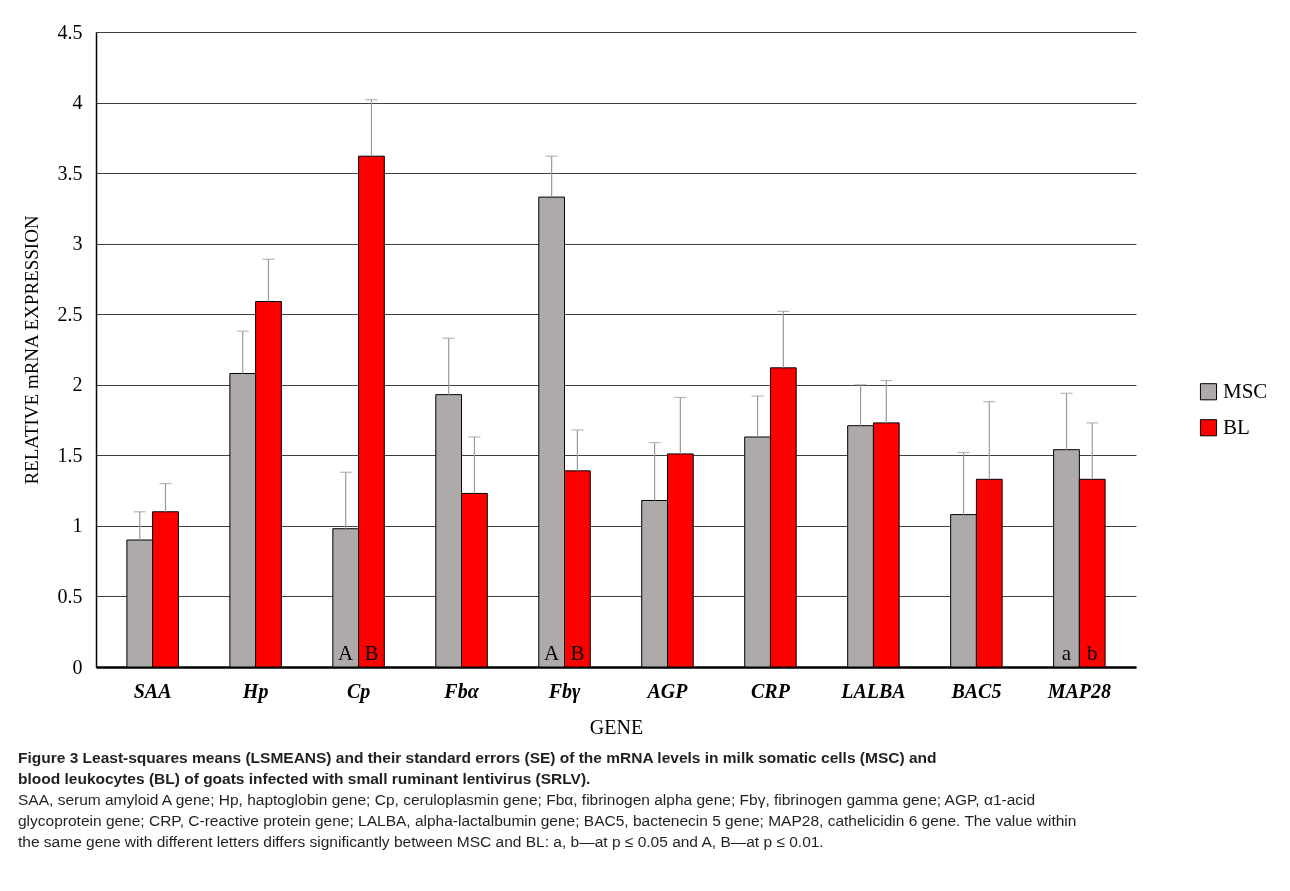 This screenshot has height=891, width=1290. What do you see at coordinates (477, 768) in the screenshot?
I see `text: Figure 3 Least-squares means (LSMEANS) and their standard errors (SE) of the mRNA levels in milk somatic cells (MSC) and blood leukocytes (BL) of goats infected with small ruminant lentivirus (SRLV).` at bounding box center [477, 768].